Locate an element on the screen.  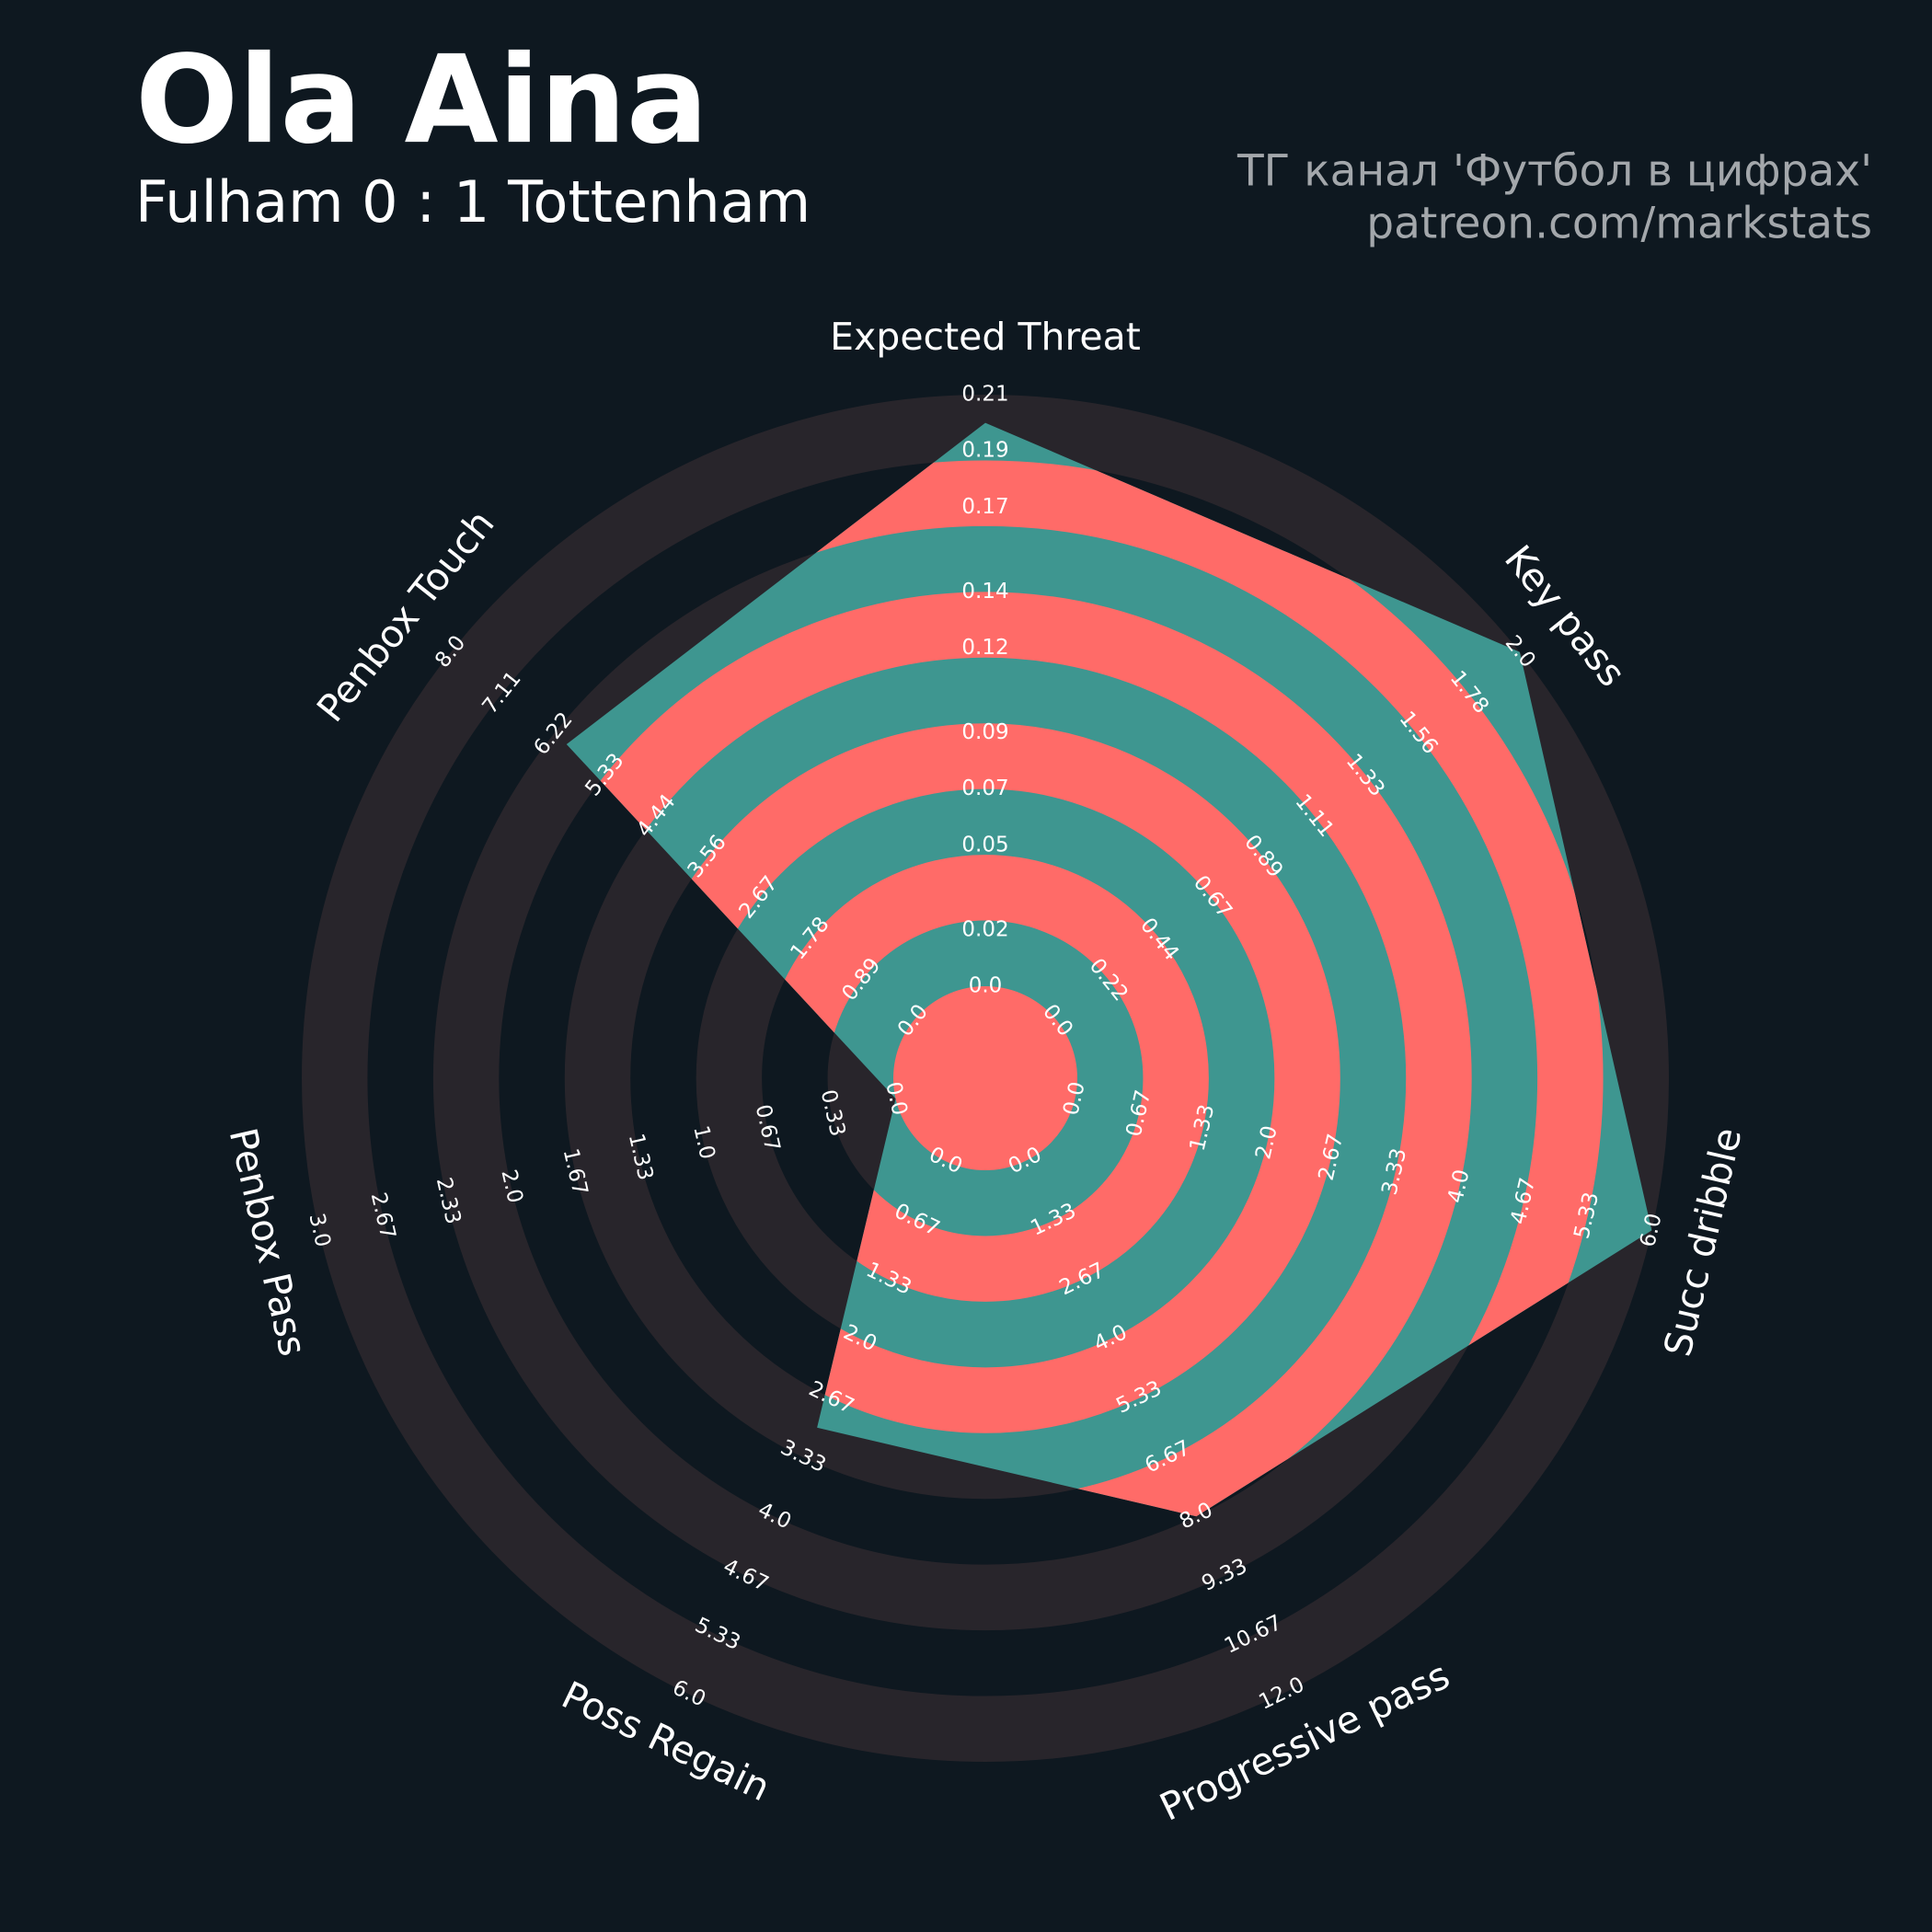
credit: ТГ канал 'Футбол в цифрах' is located at coordinates (1554, 171).